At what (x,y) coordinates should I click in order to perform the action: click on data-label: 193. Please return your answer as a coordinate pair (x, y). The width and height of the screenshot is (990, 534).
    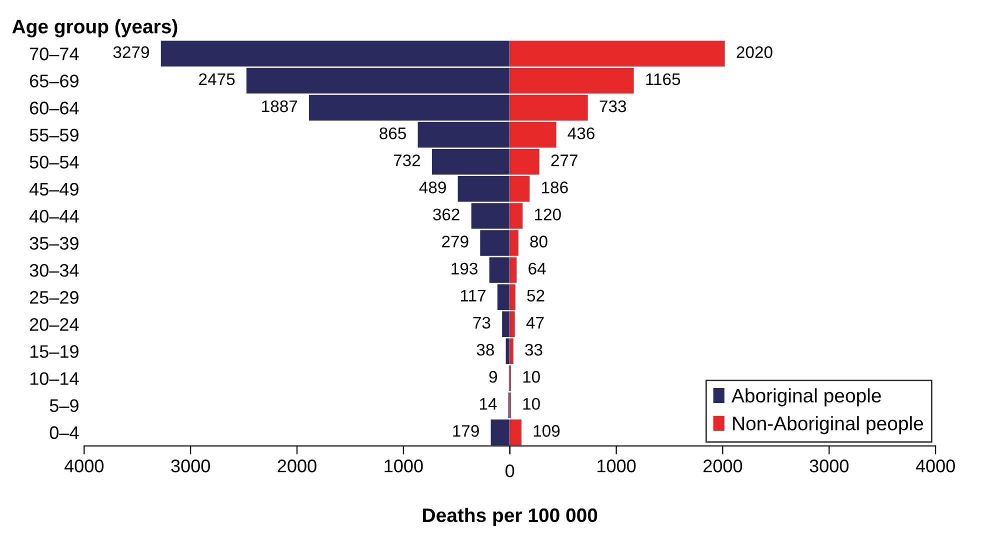
    Looking at the image, I should click on (465, 268).